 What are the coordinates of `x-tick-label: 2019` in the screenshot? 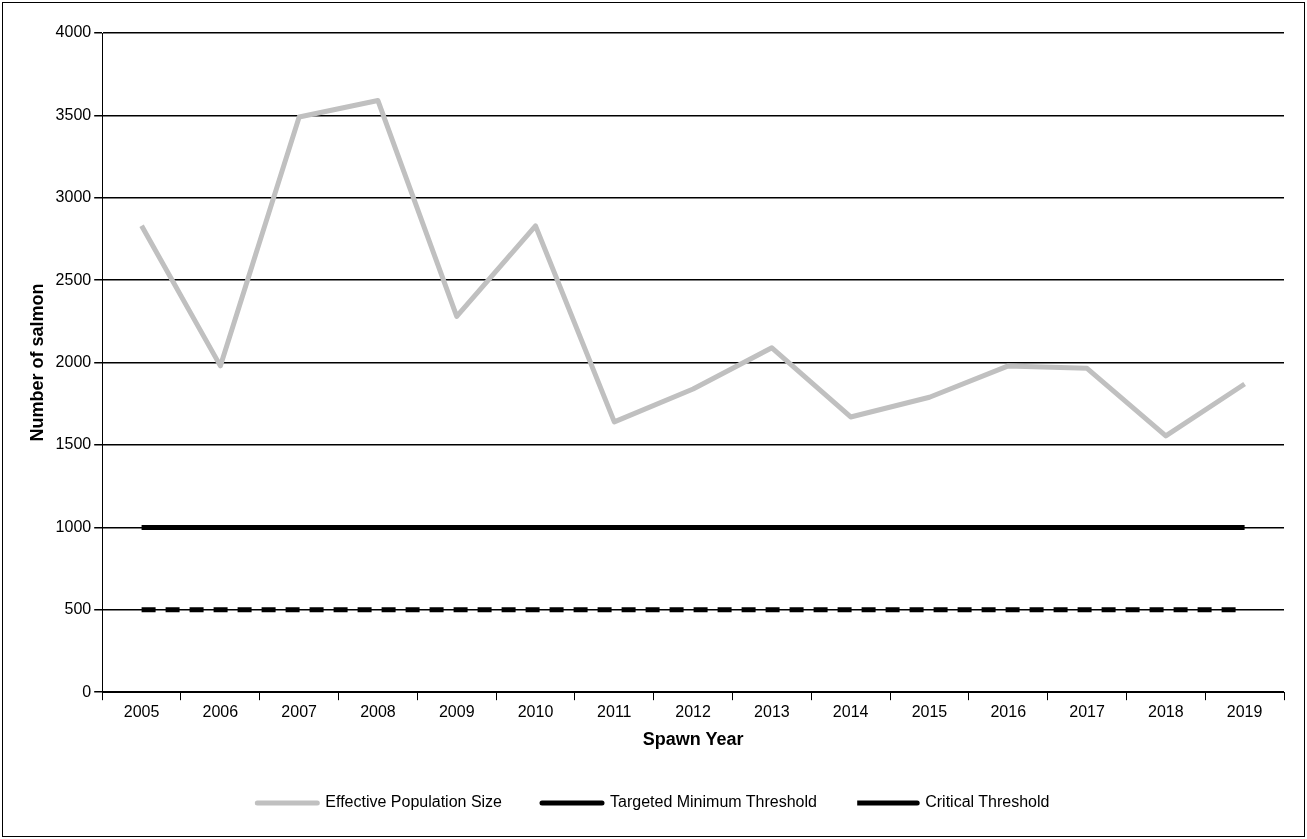 It's located at (1244, 712).